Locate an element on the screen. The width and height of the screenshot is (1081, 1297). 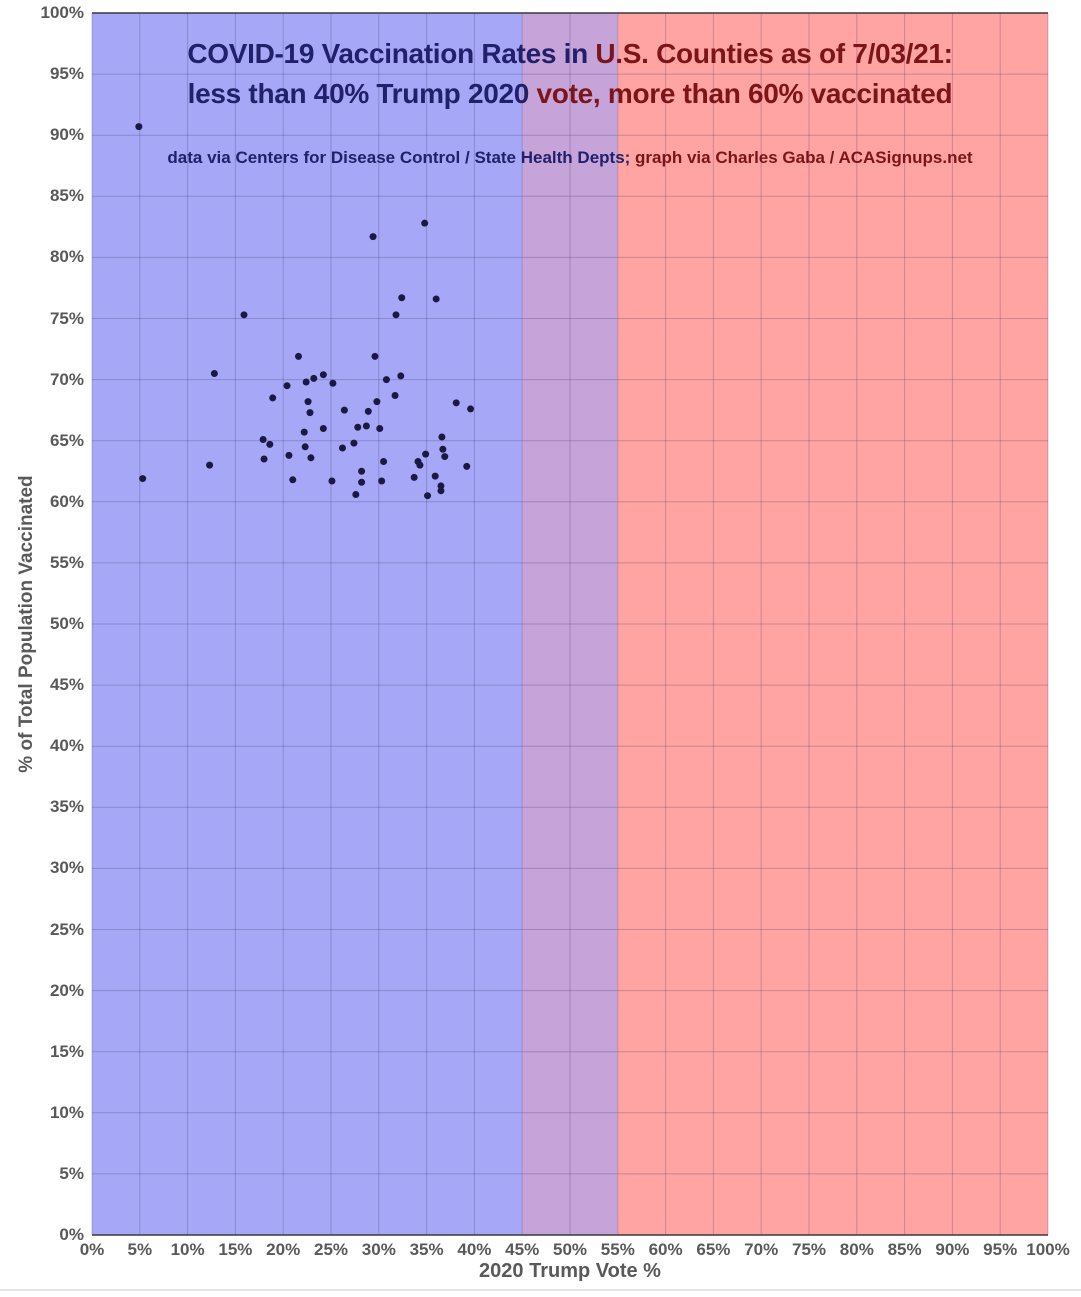
y-tick-label: 30% is located at coordinates (66, 868).